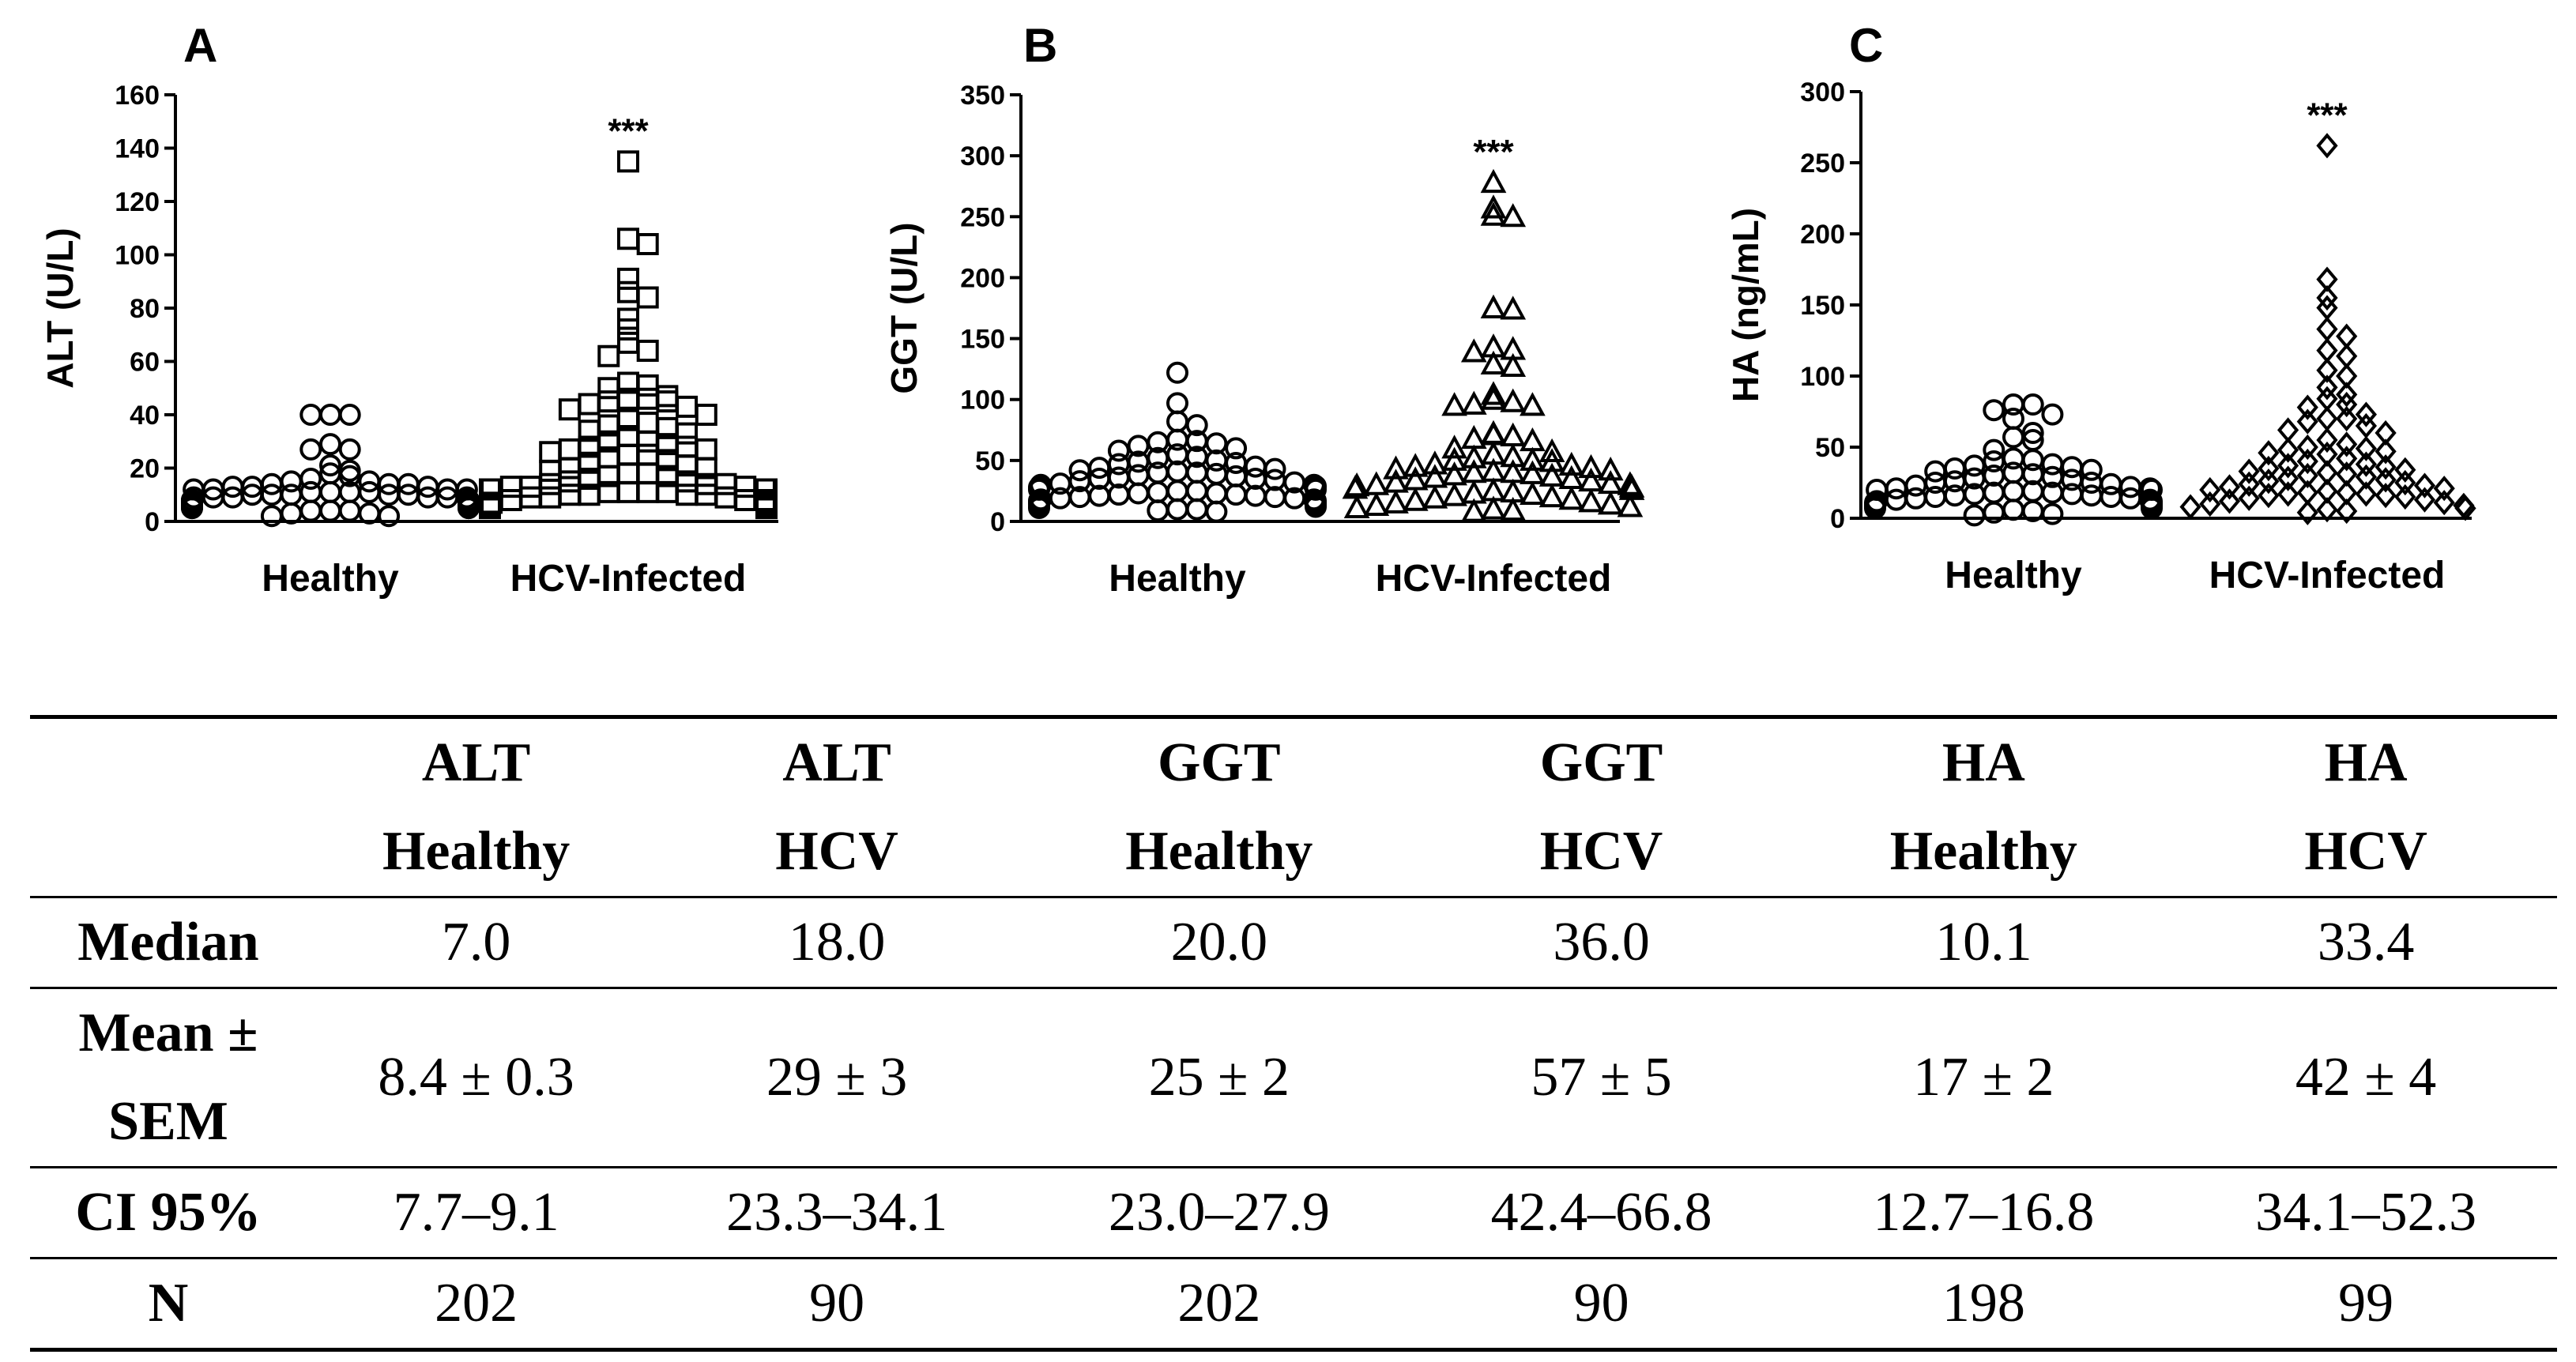  Describe the element at coordinates (476, 807) in the screenshot. I see `column-header: ALT Healthy` at that location.